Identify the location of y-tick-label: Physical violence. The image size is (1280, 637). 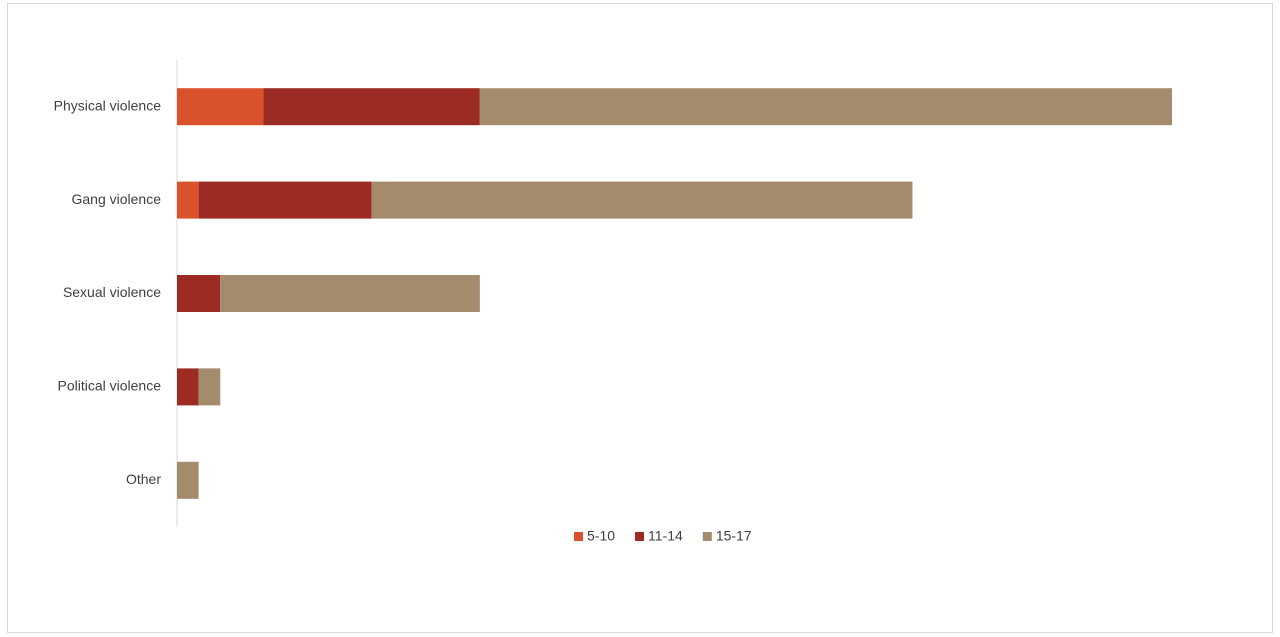
(108, 105).